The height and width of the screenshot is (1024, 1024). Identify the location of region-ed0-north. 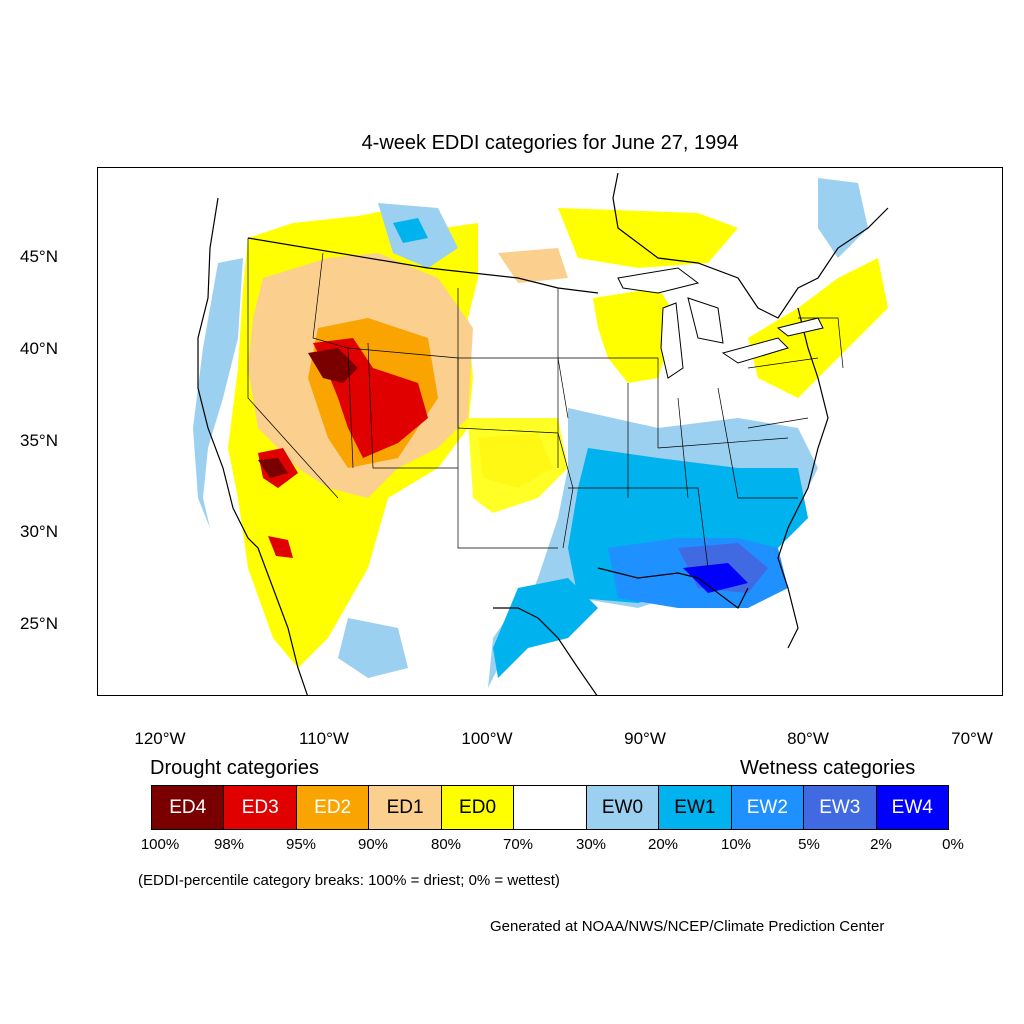
(648, 238).